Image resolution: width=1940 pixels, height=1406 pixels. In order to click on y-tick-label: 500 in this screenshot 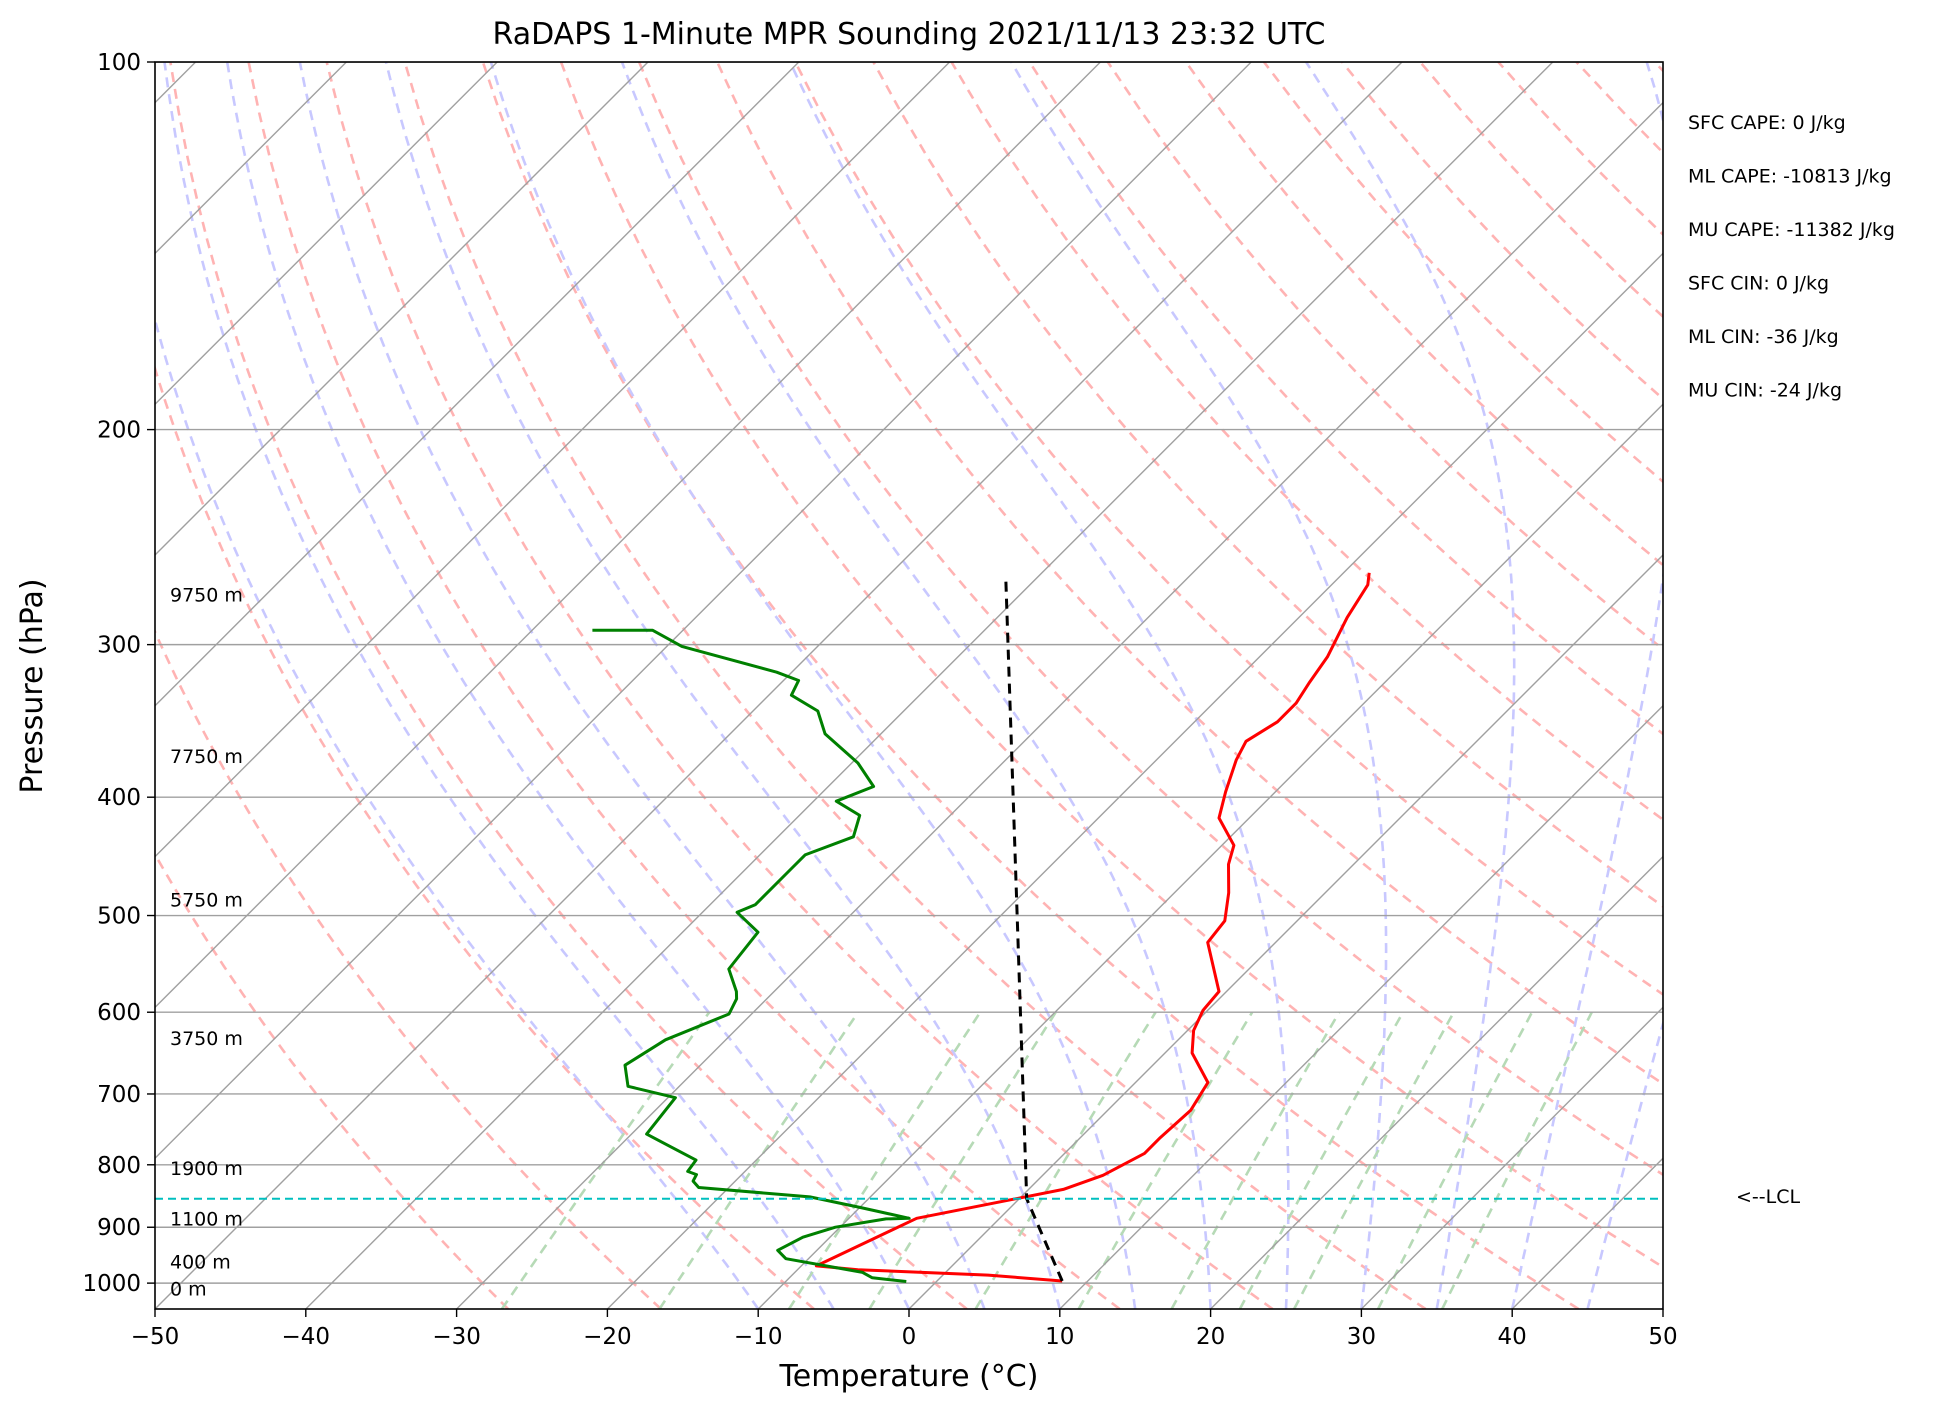, I will do `click(119, 917)`.